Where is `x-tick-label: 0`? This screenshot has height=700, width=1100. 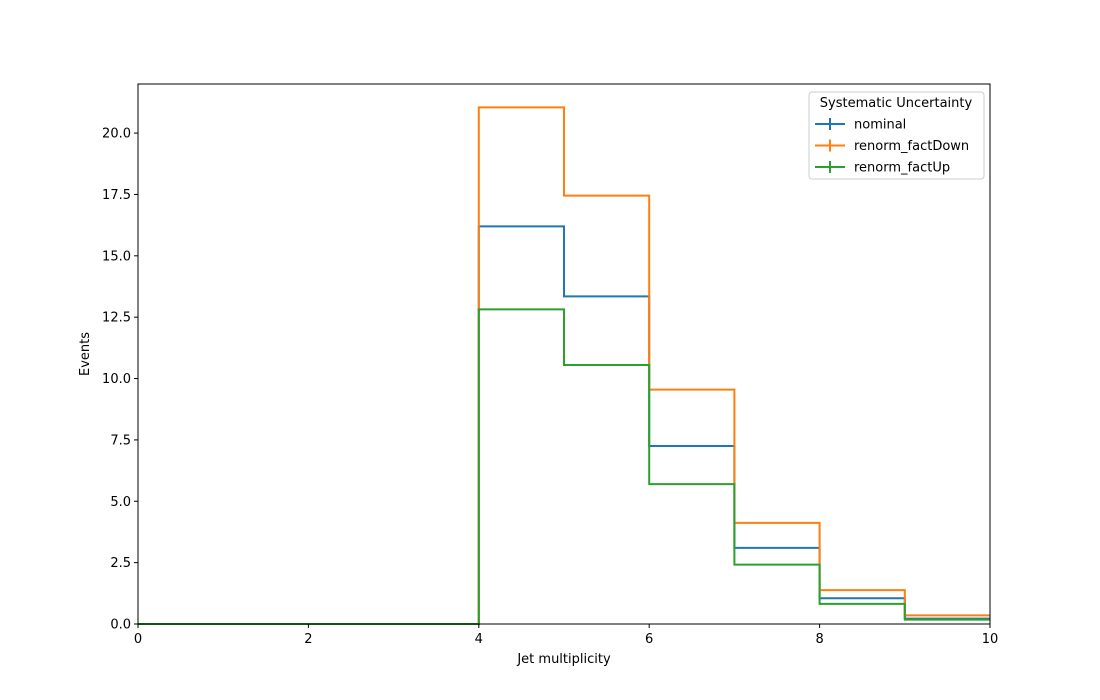 x-tick-label: 0 is located at coordinates (138, 639).